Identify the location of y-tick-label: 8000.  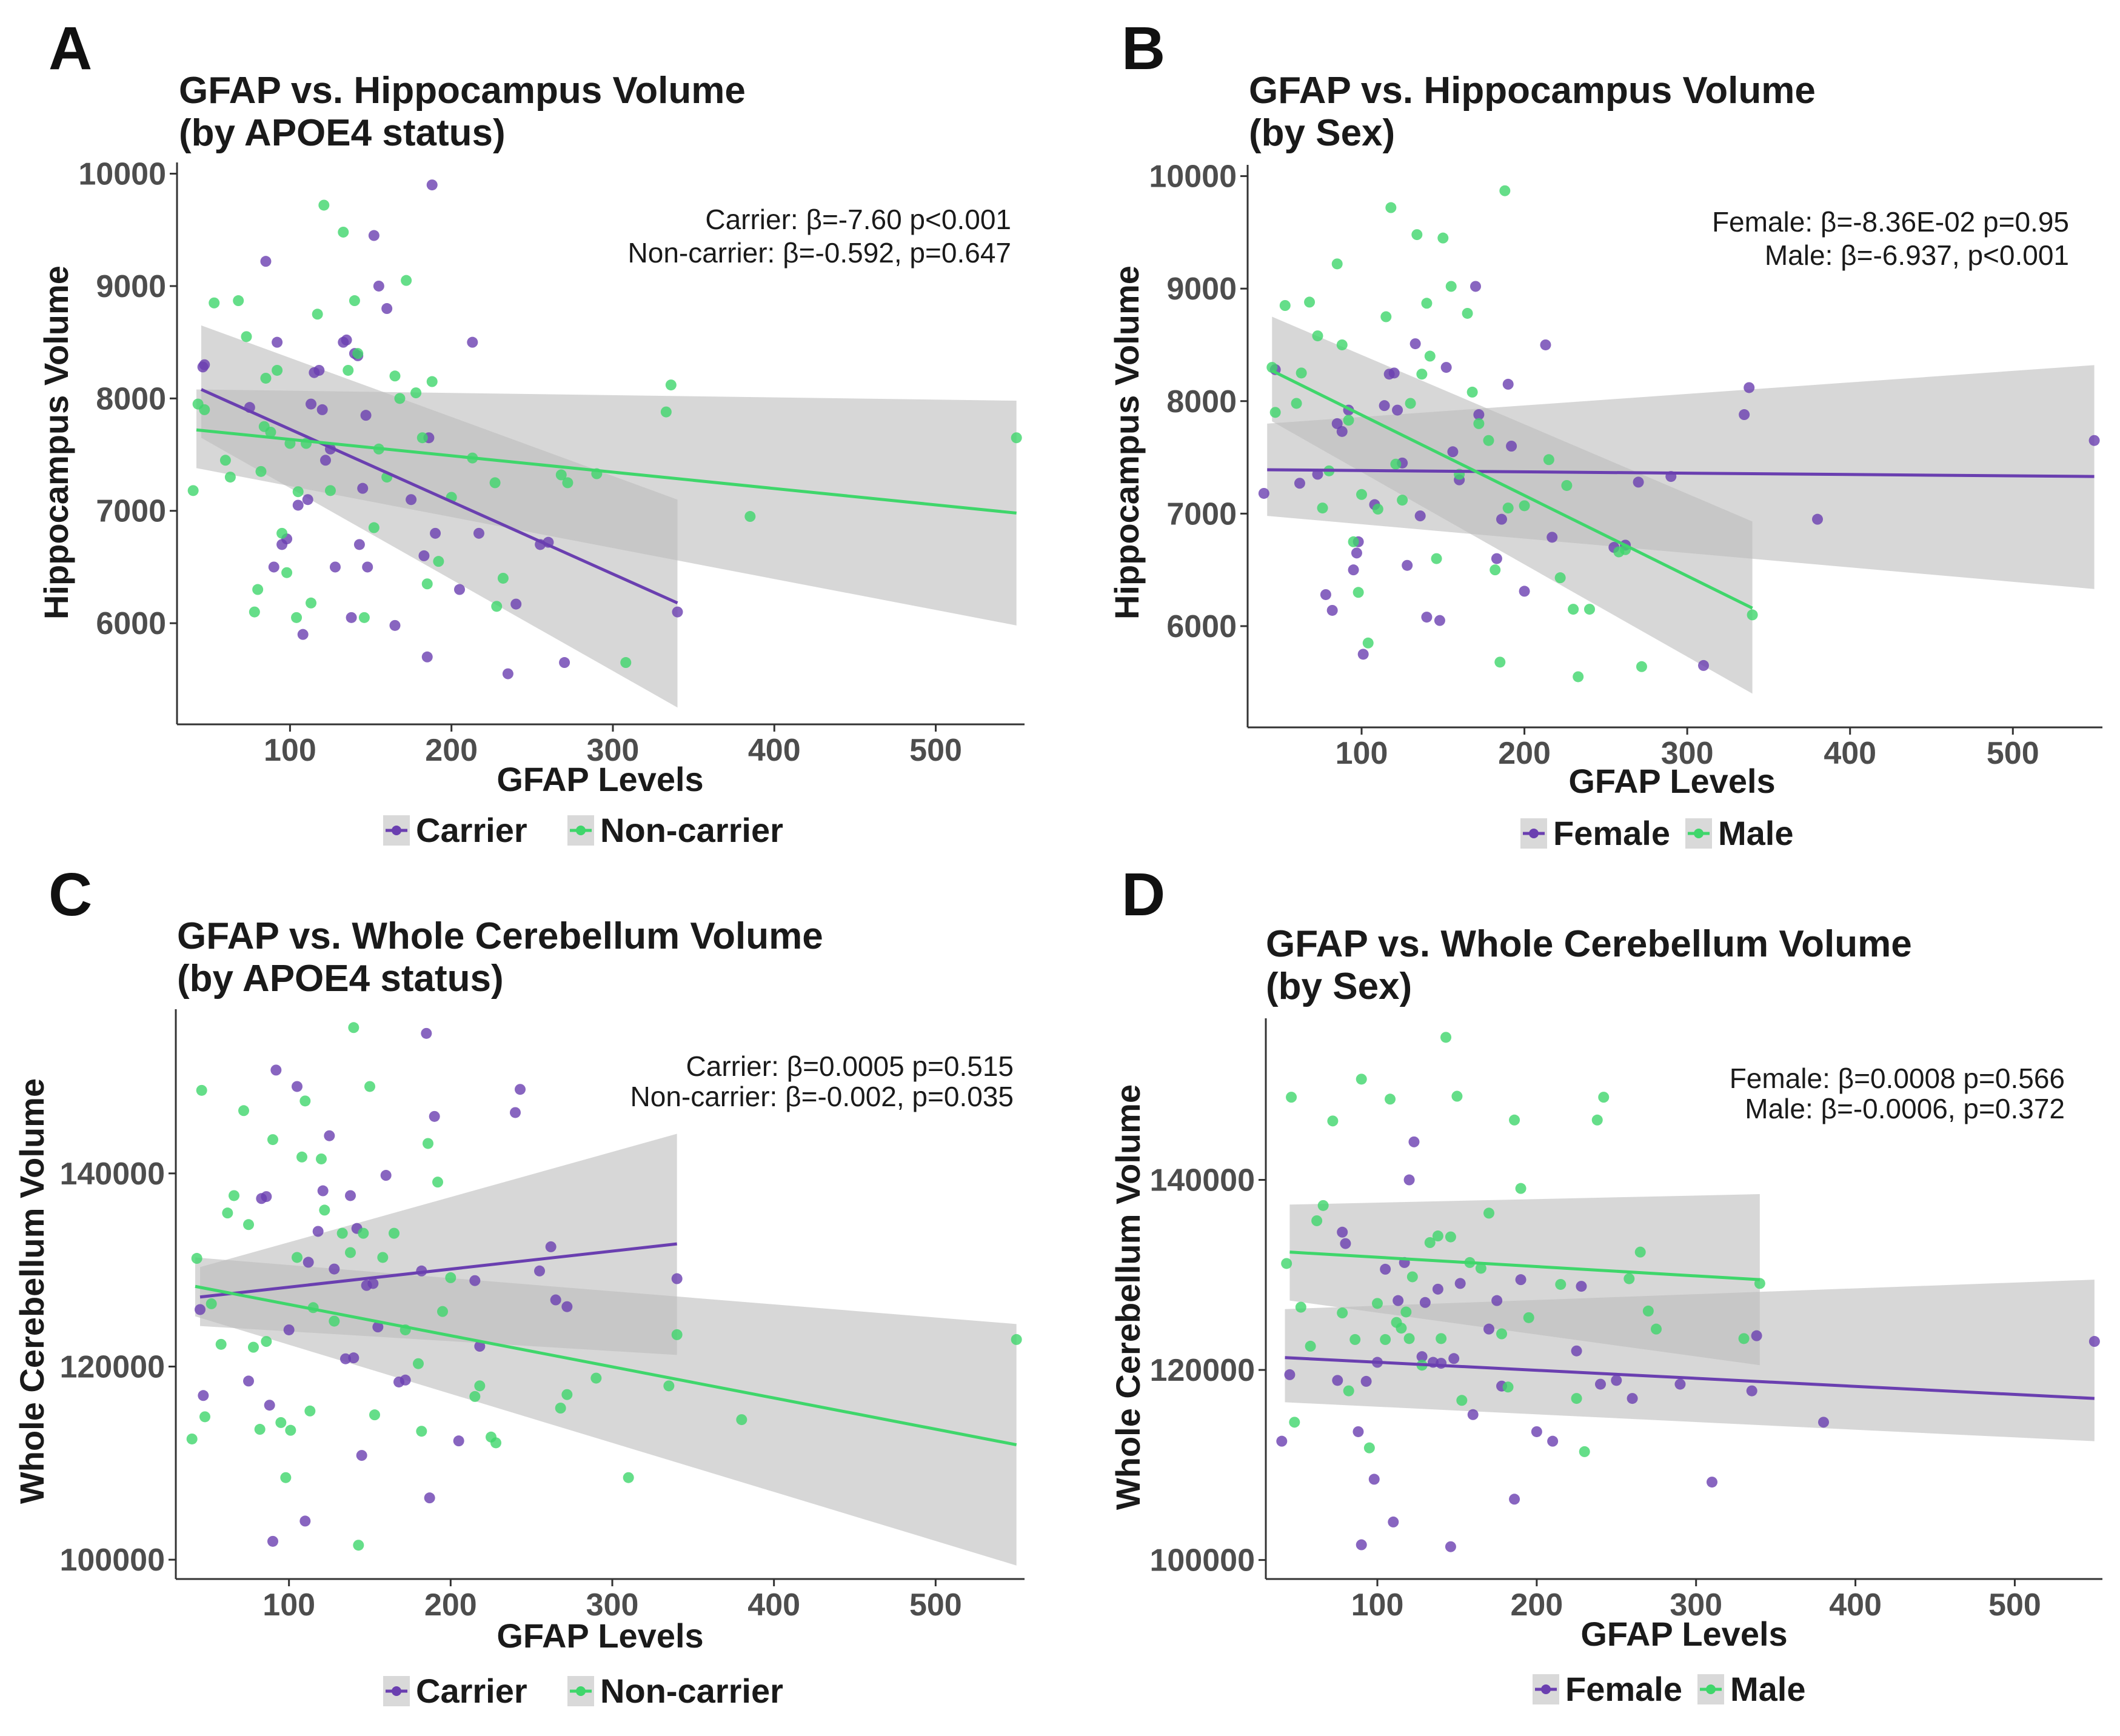
(131, 398).